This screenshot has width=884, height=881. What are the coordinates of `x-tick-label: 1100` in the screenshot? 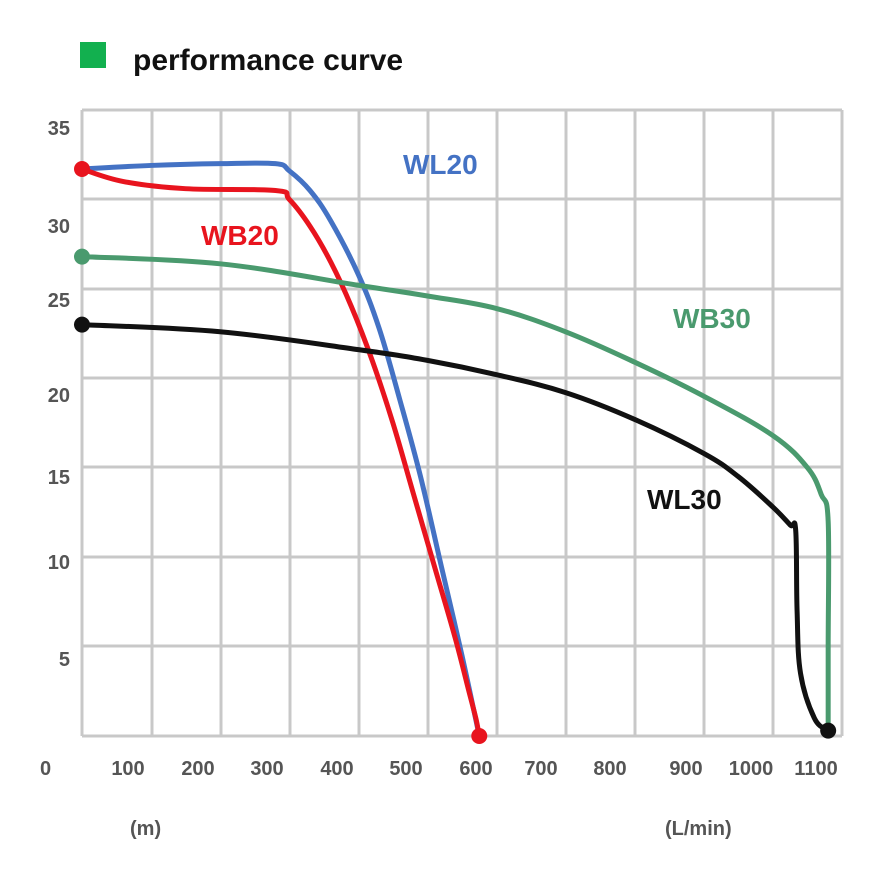 It's located at (815, 769).